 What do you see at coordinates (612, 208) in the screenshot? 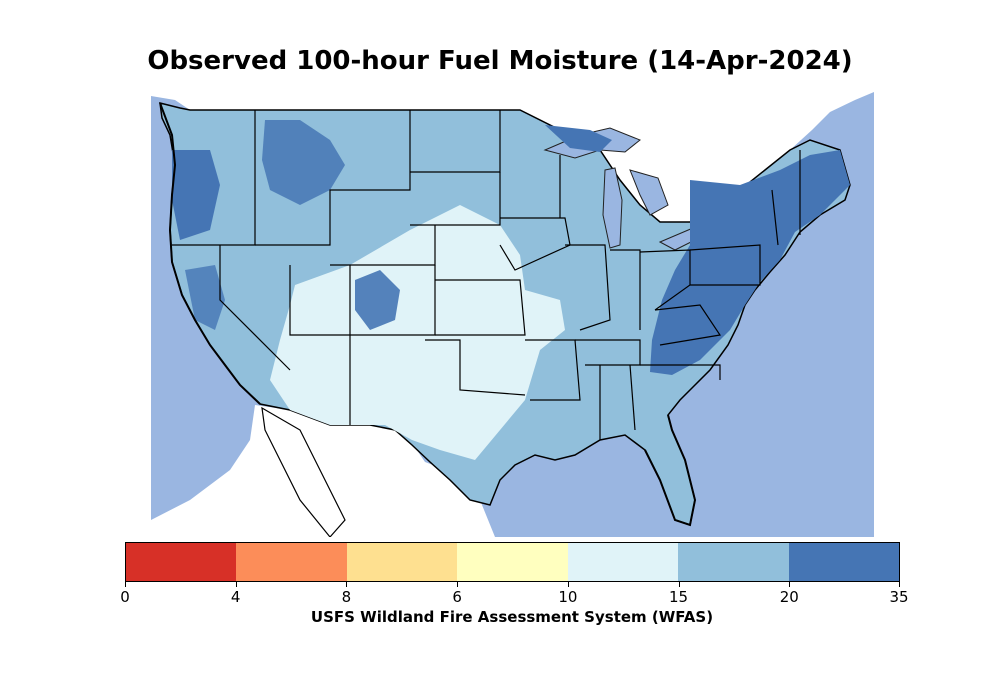
I see `lake-michigan` at bounding box center [612, 208].